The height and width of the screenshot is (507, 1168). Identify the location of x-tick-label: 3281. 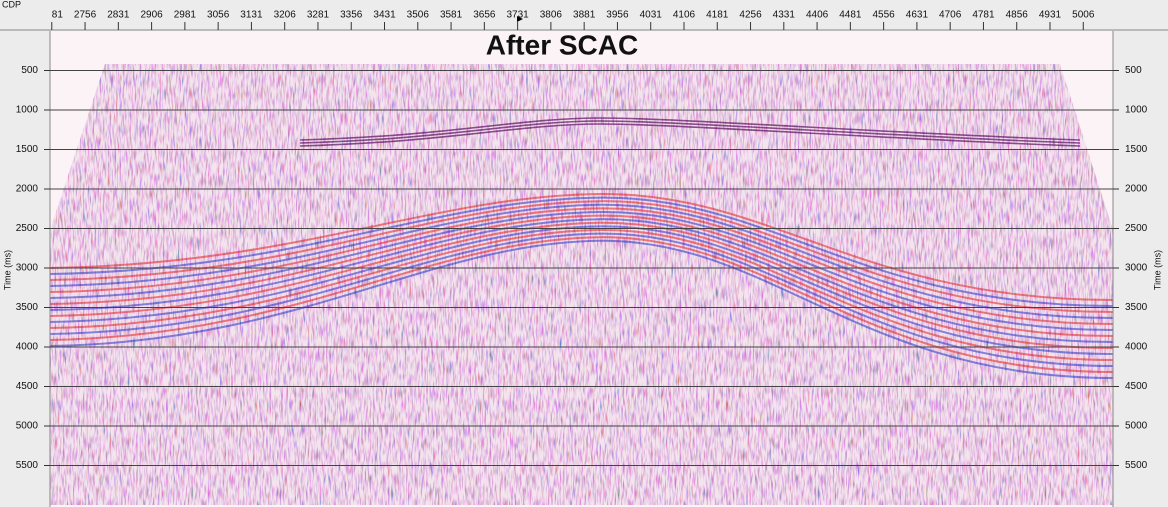
(318, 15).